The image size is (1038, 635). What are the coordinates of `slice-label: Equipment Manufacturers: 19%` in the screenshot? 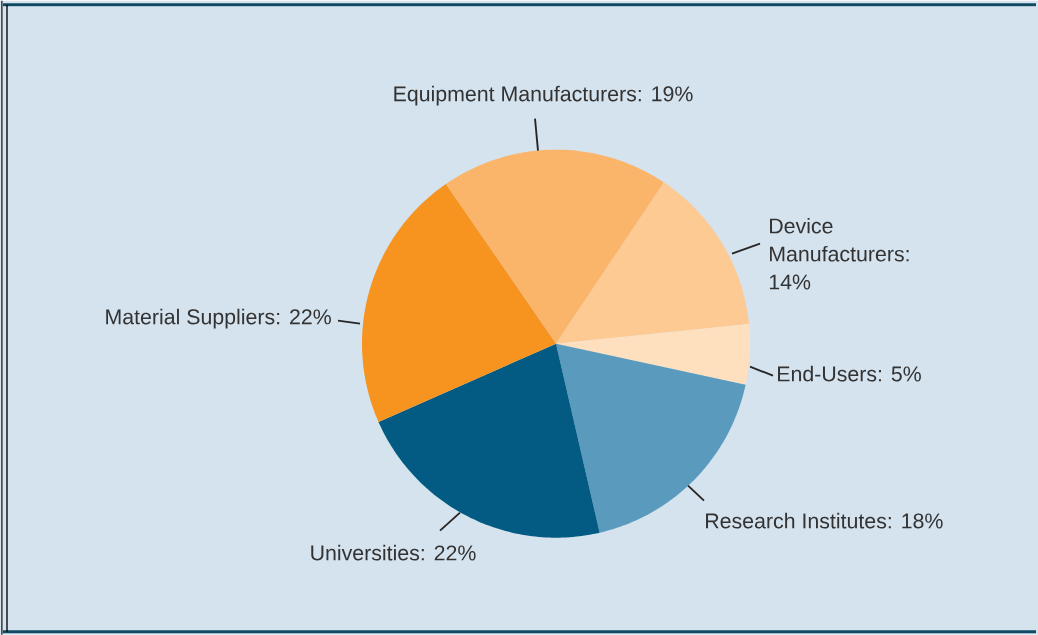 It's located at (543, 95).